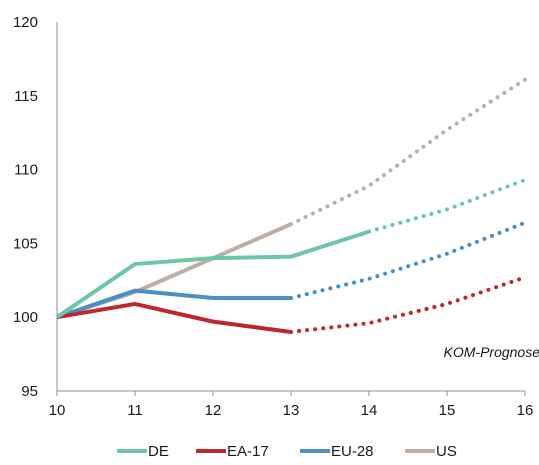 The image size is (539, 465). I want to click on legend-label-eu-28: EU-28, so click(352, 451).